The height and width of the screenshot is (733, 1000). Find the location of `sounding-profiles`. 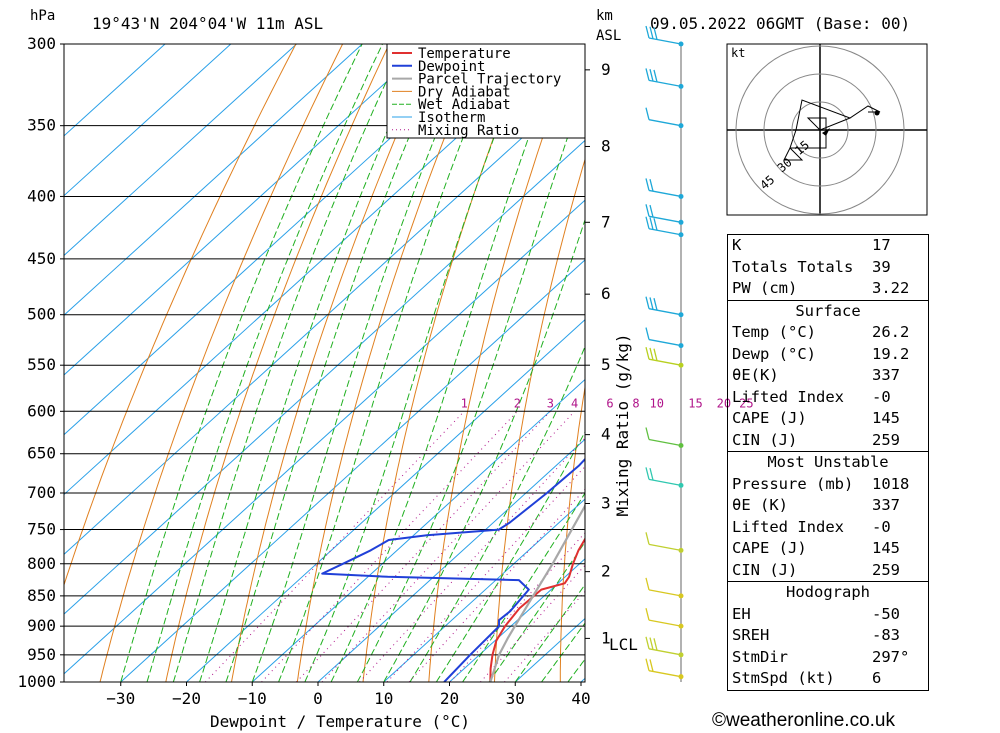

sounding-profiles is located at coordinates (453, 569).